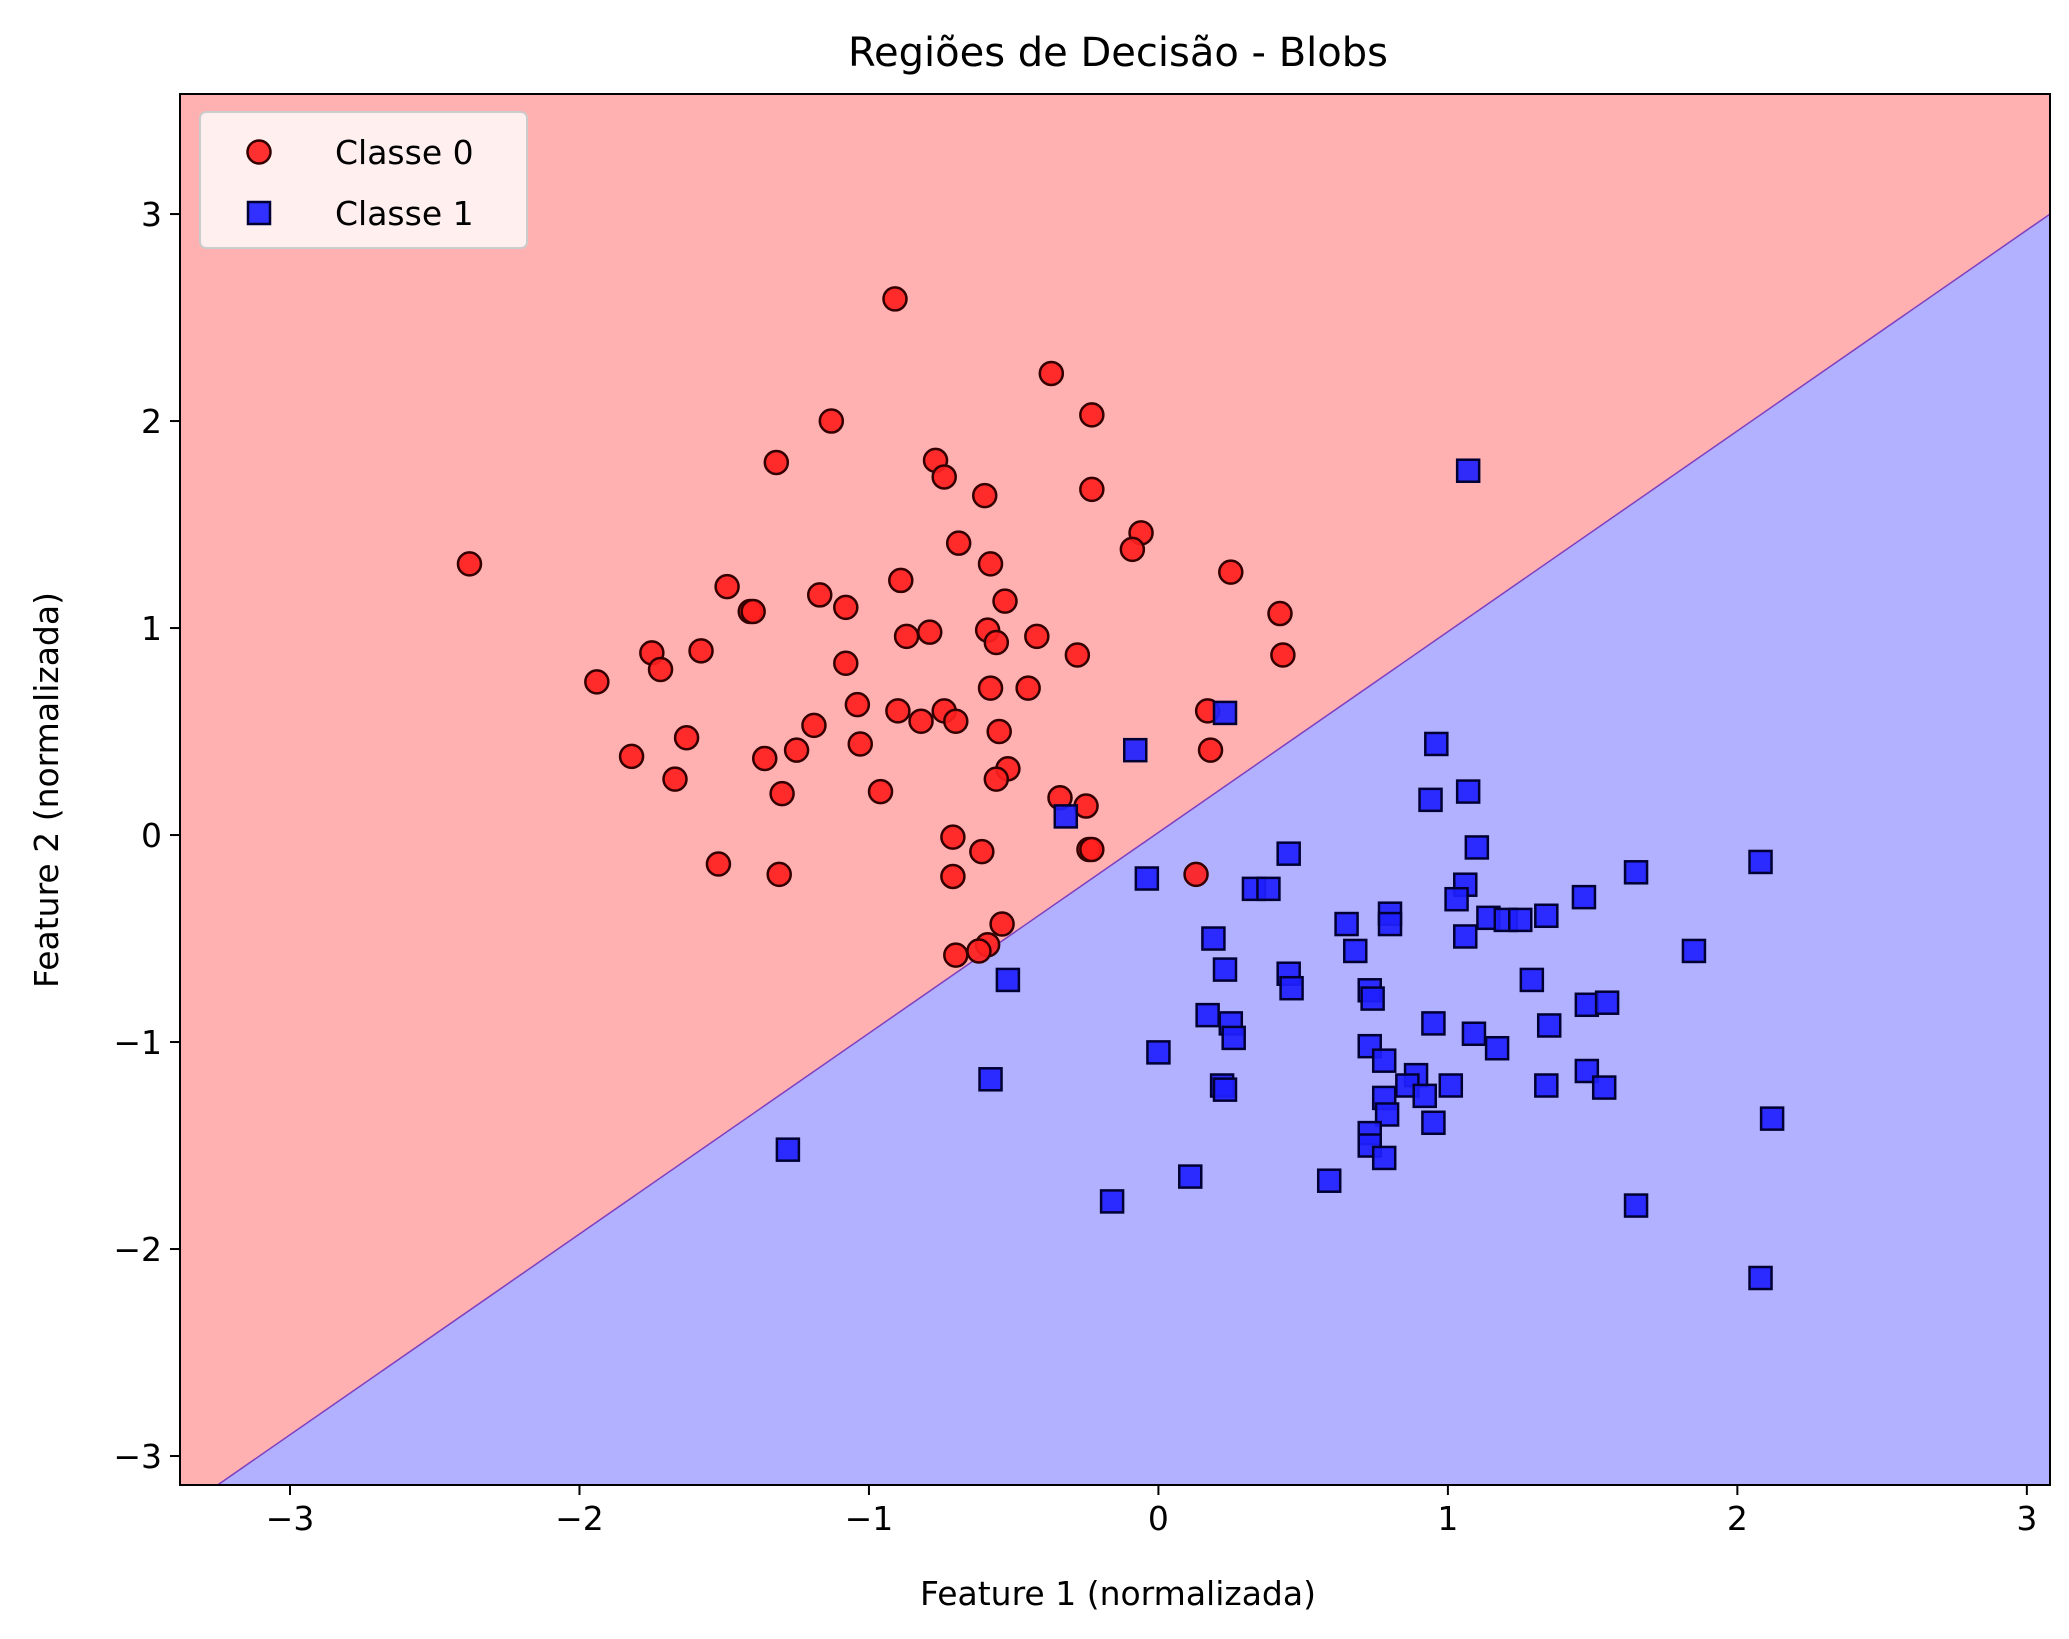 The image size is (2069, 1639). Describe the element at coordinates (2026, 1518) in the screenshot. I see `x-tick-label: 3` at that location.